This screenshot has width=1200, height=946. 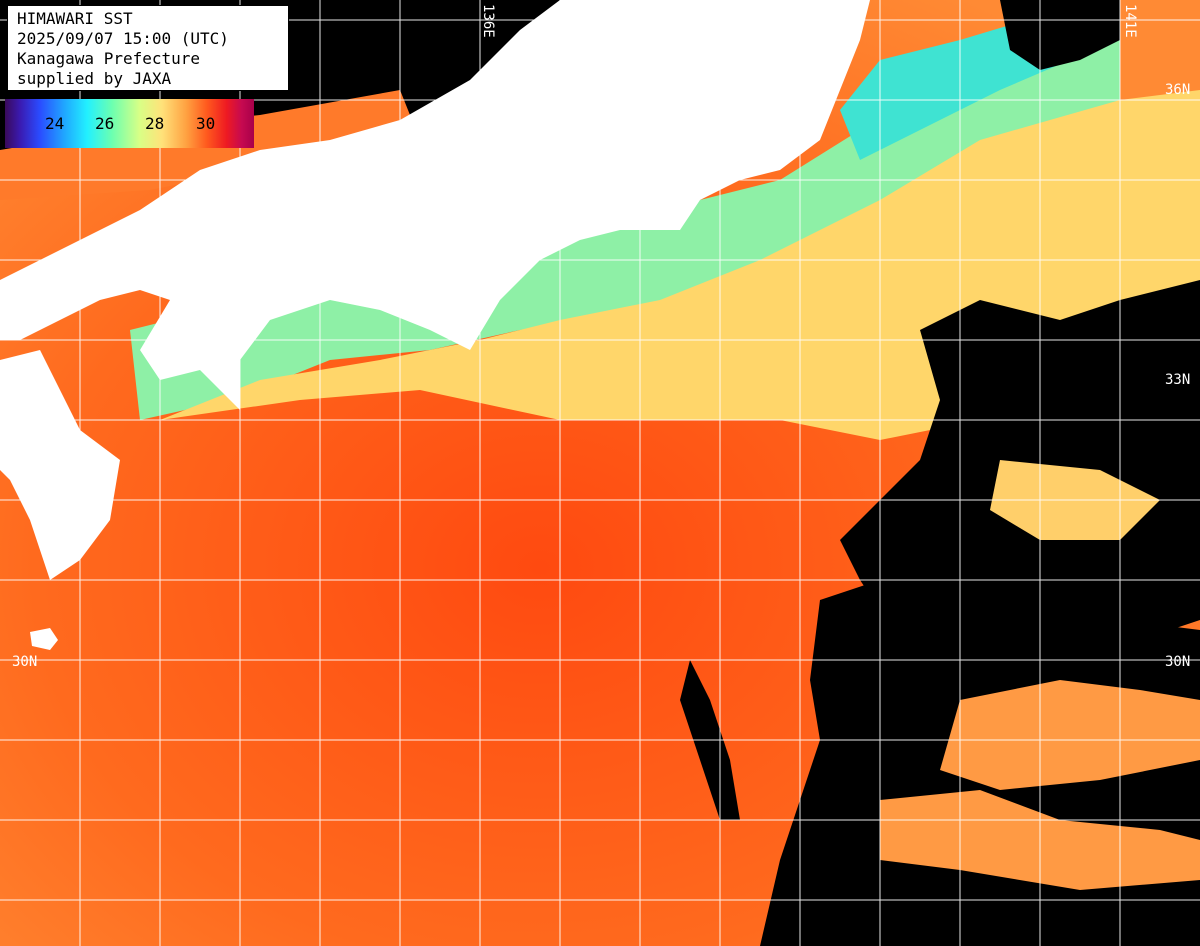 I want to click on warm-patch-se1, so click(x=1070, y=735).